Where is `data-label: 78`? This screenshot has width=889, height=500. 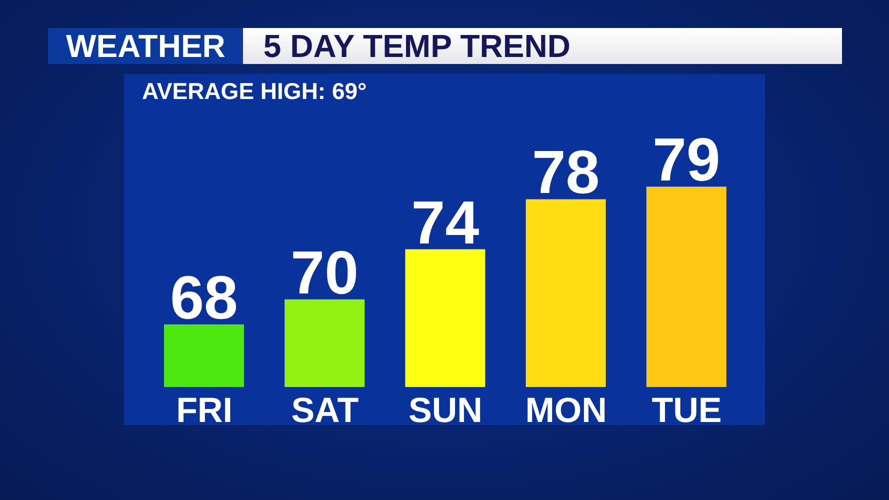
data-label: 78 is located at coordinates (566, 172).